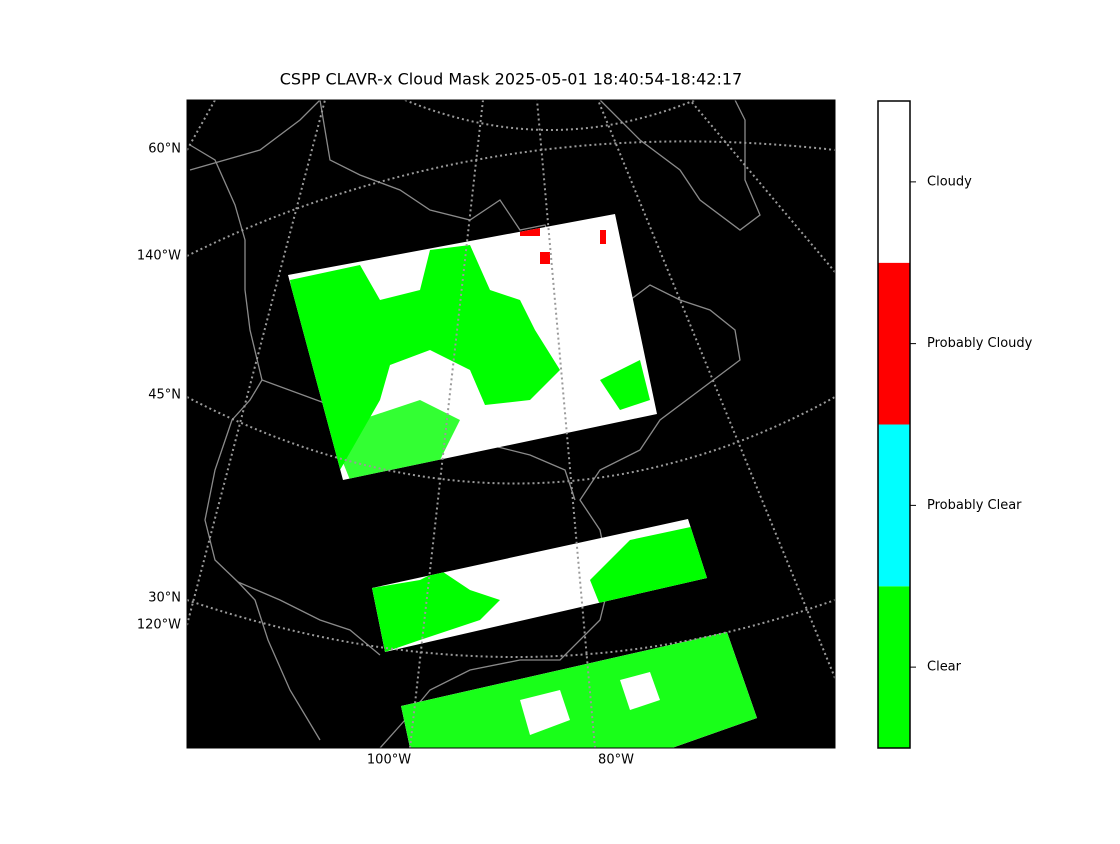  Describe the element at coordinates (159, 256) in the screenshot. I see `lon-label: 140°W` at that location.